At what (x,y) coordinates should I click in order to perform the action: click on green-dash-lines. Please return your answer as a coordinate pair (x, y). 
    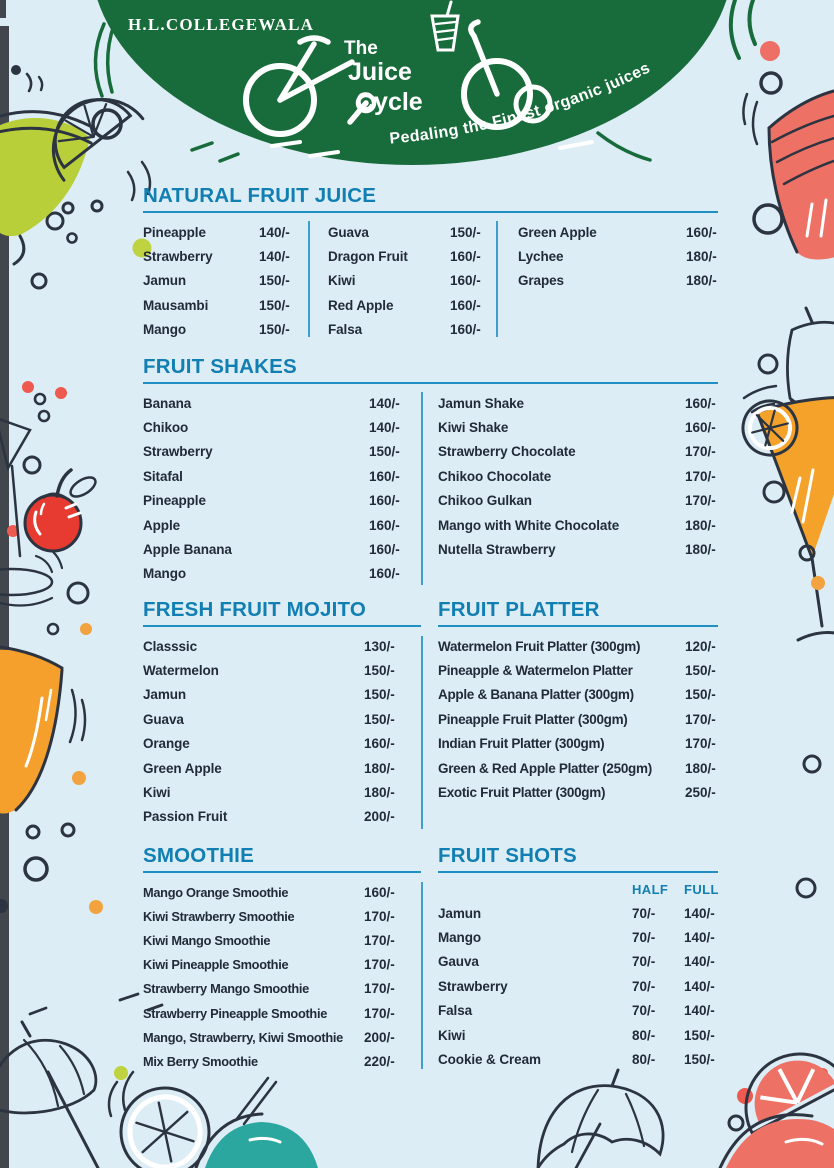
    Looking at the image, I should click on (372, 87).